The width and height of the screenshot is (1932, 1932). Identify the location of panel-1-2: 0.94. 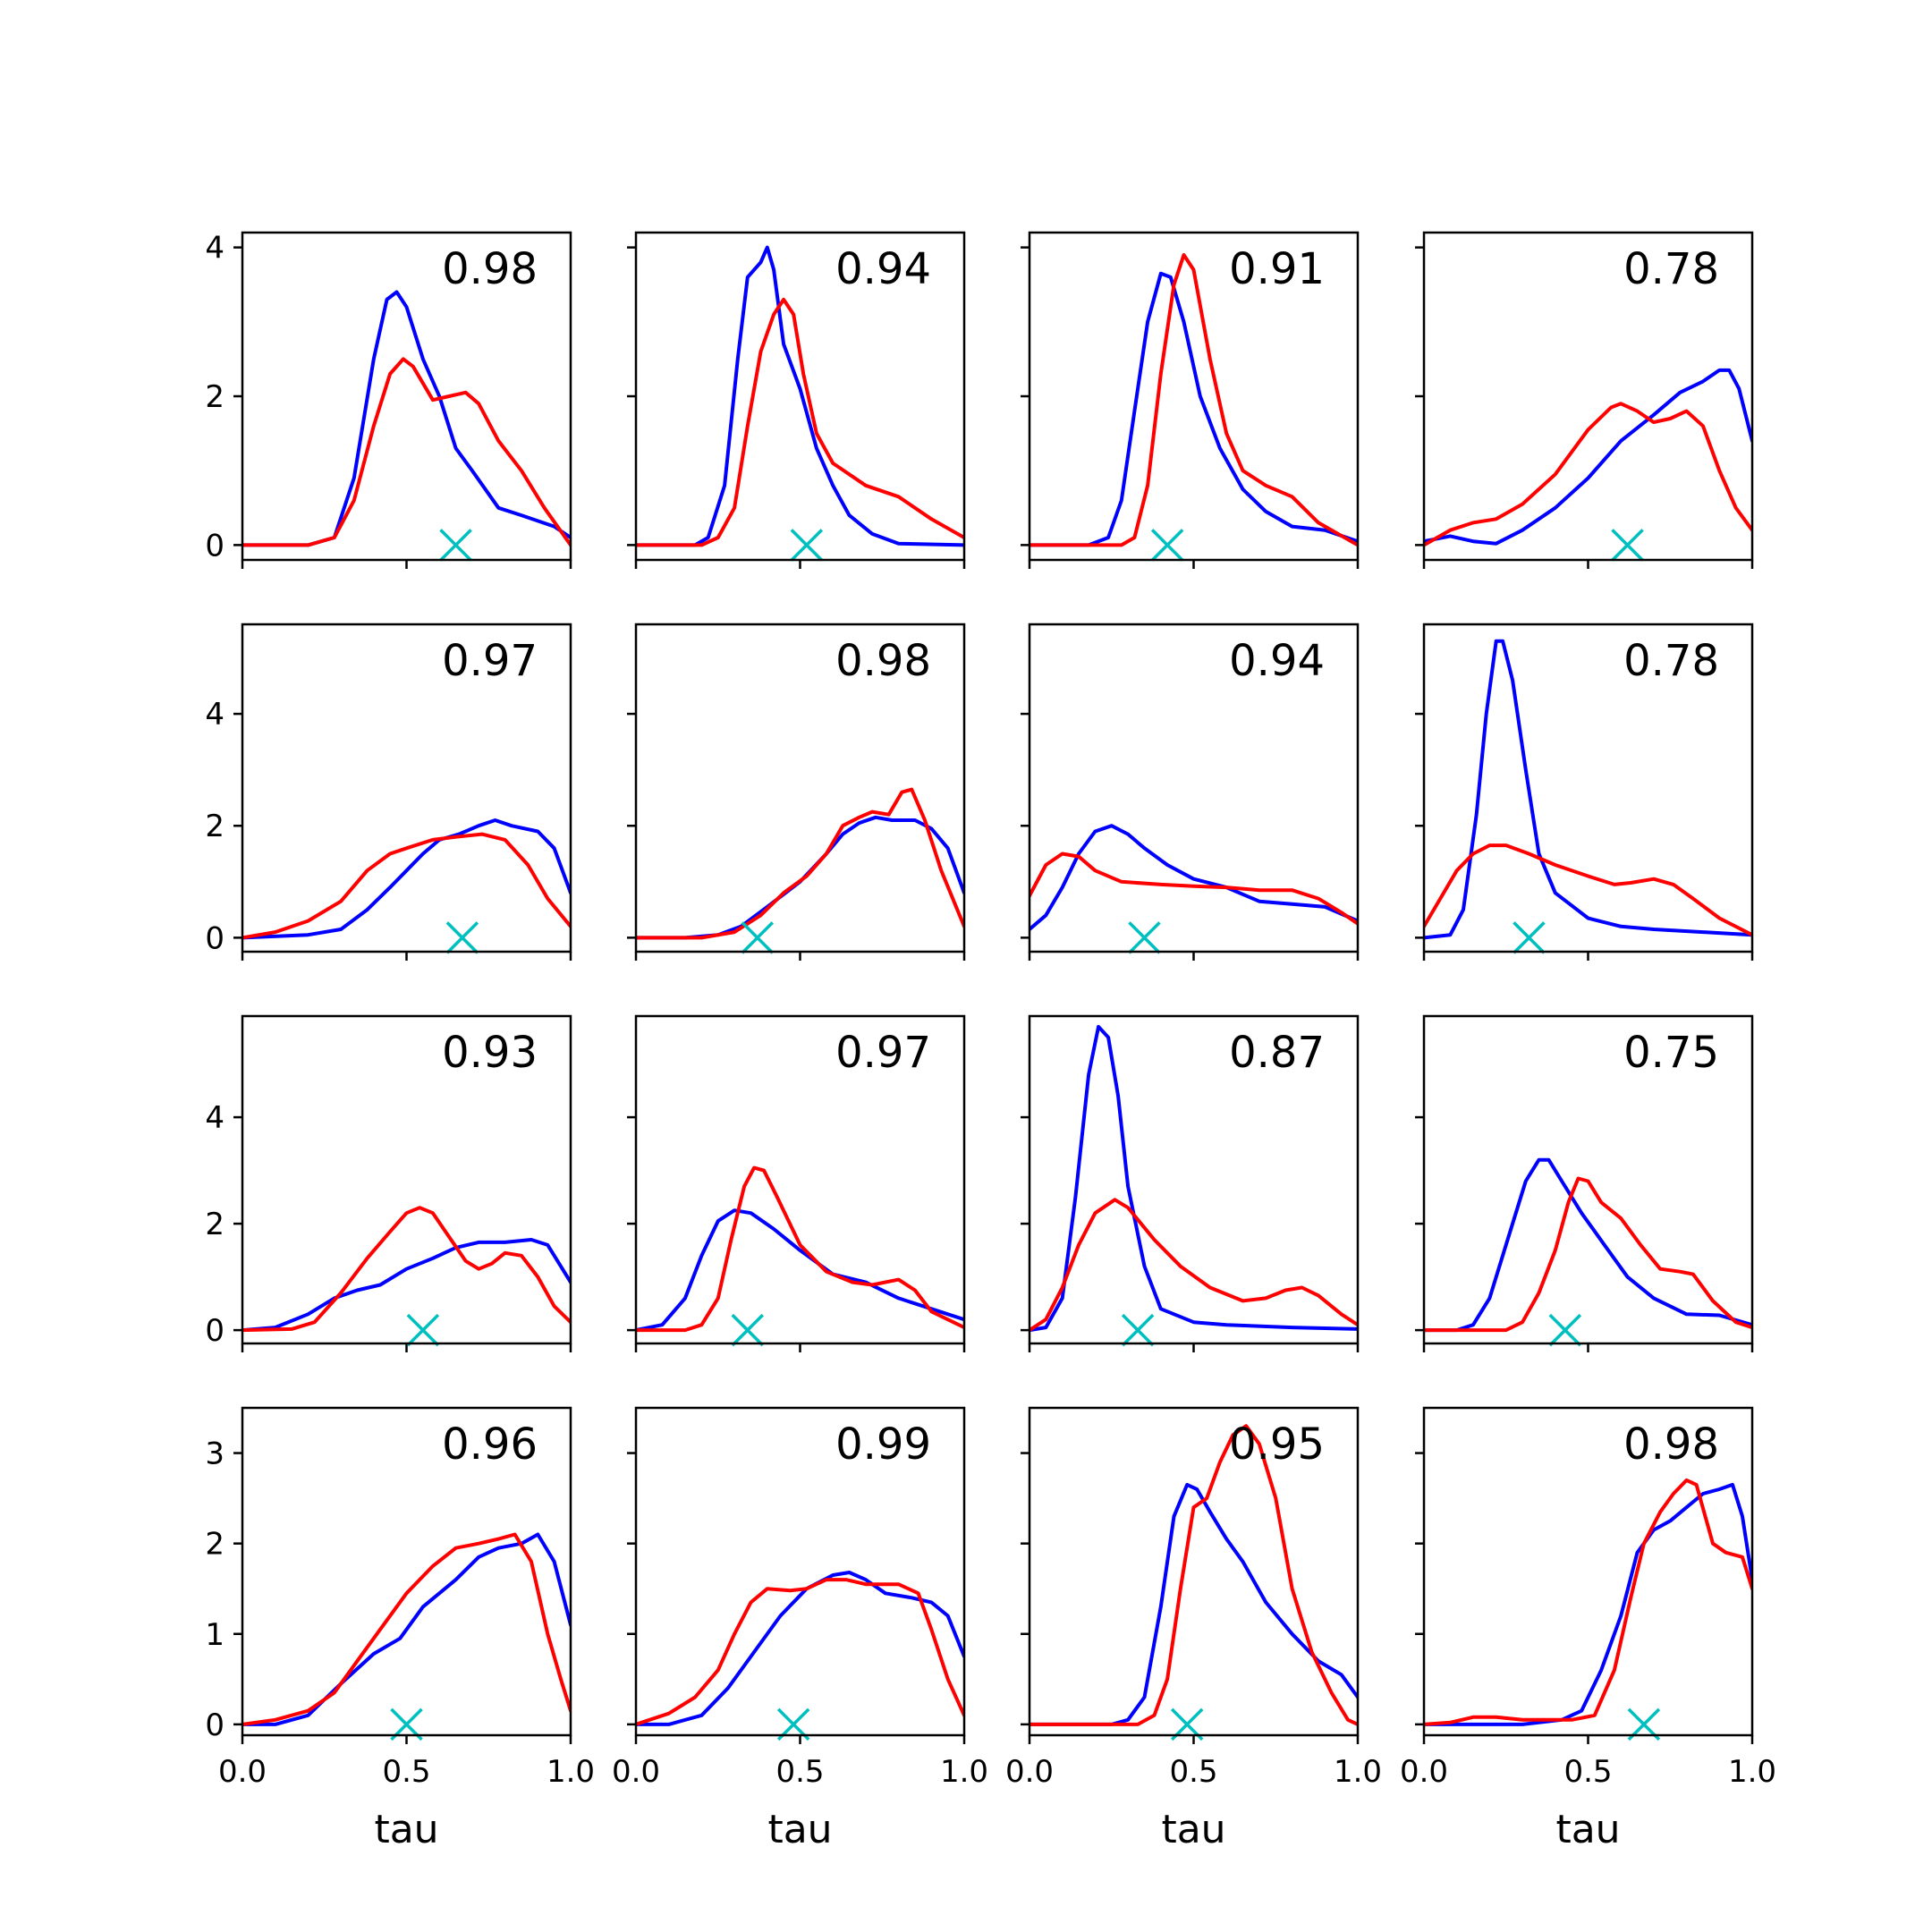
(796, 400).